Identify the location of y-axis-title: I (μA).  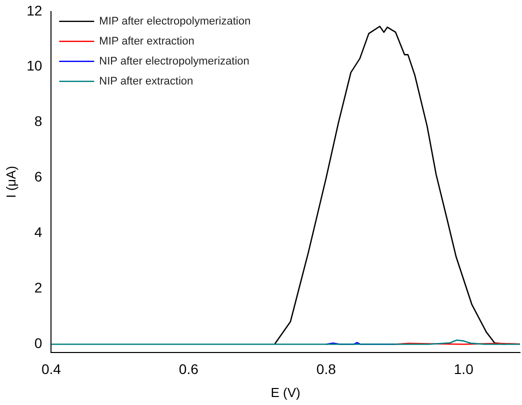
(10, 182).